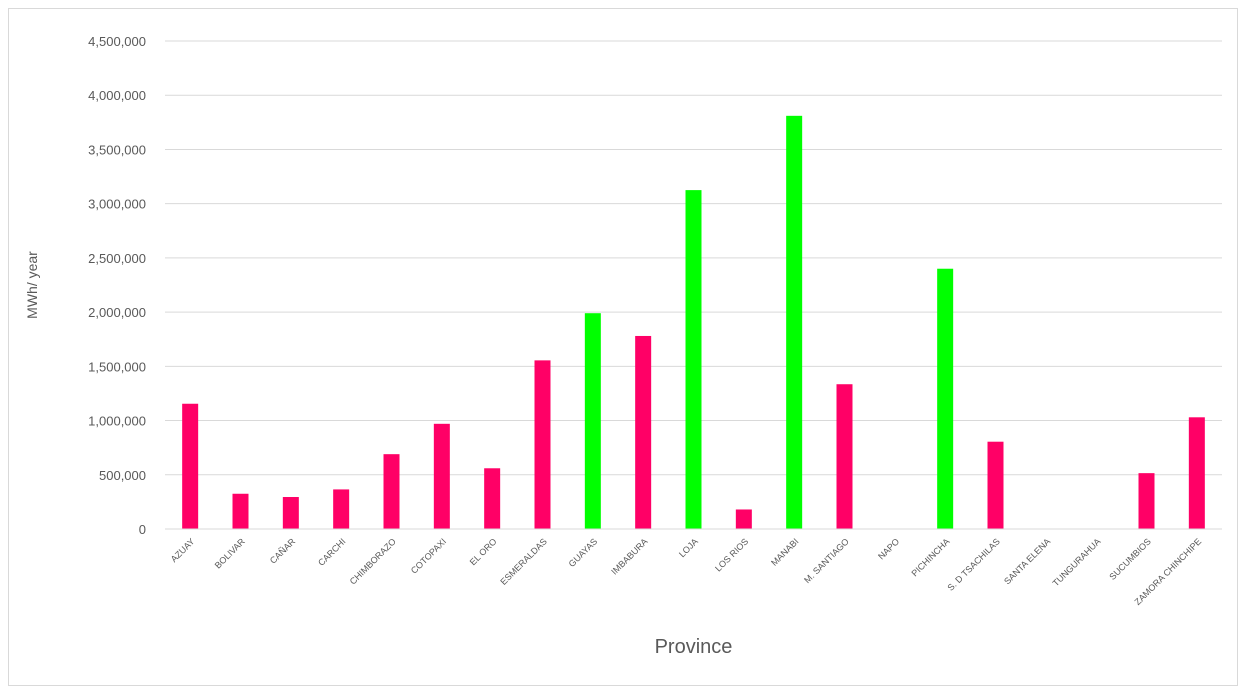 The width and height of the screenshot is (1247, 695). I want to click on x-tick-label: CHIMBORAZO, so click(373, 561).